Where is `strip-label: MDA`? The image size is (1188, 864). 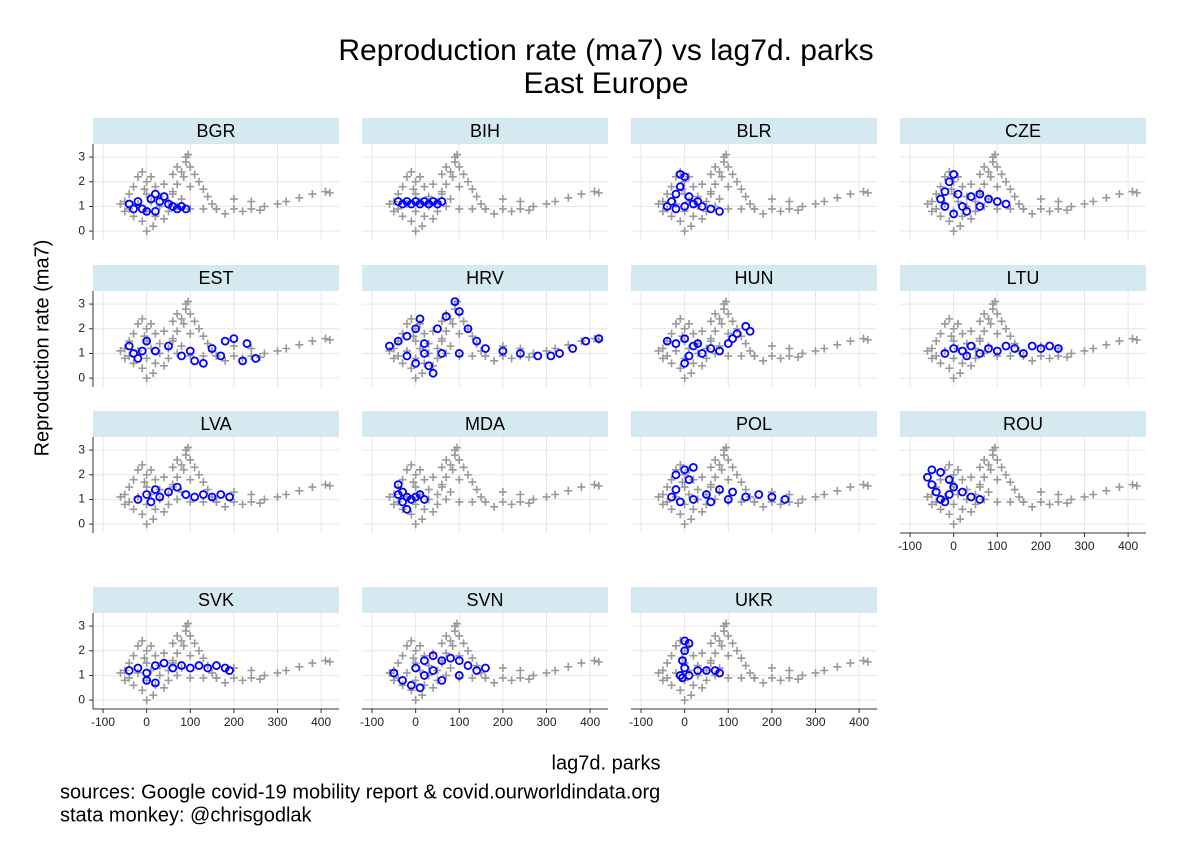 strip-label: MDA is located at coordinates (485, 424).